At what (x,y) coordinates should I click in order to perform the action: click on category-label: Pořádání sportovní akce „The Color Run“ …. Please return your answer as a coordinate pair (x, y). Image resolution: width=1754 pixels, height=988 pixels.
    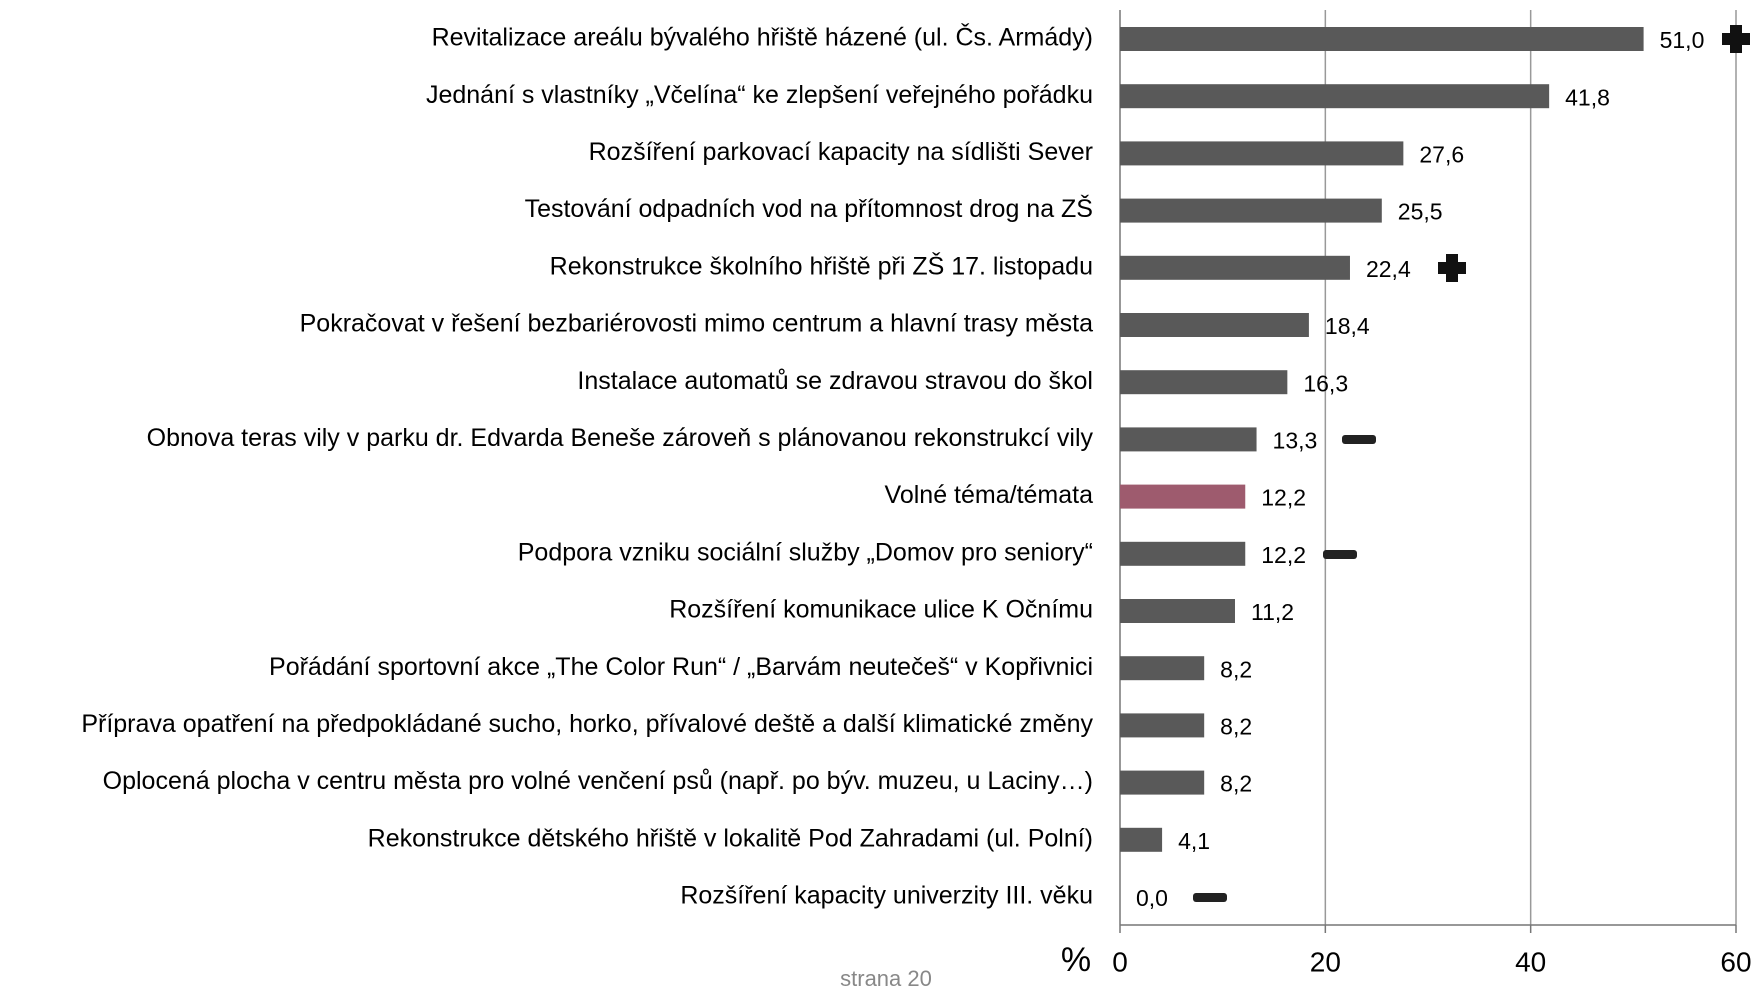
    Looking at the image, I should click on (681, 667).